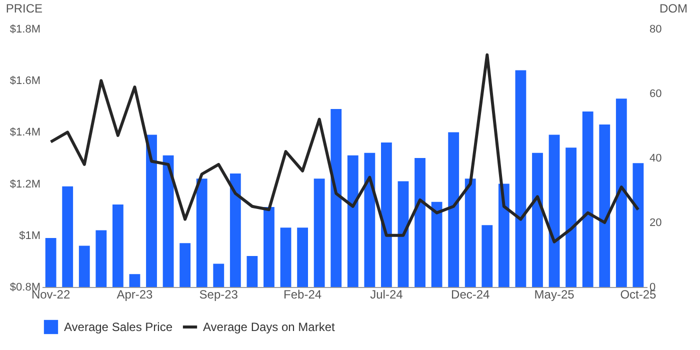  Describe the element at coordinates (674, 9) in the screenshot. I see `y2-axis-title: DOM` at that location.